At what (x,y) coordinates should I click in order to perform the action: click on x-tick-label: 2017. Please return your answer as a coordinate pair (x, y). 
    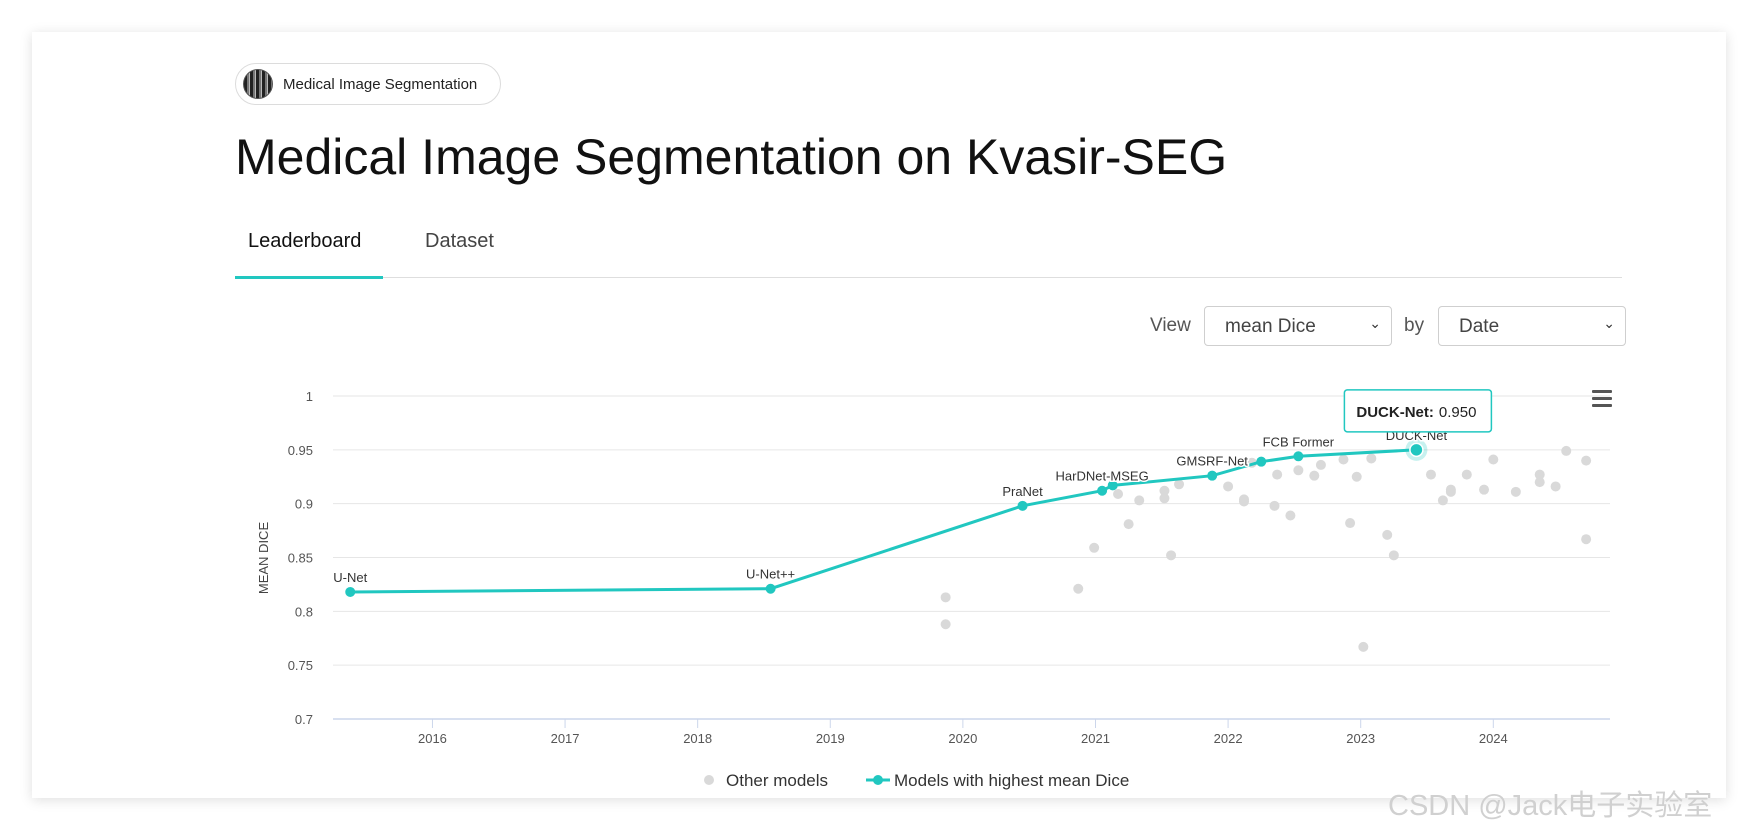
    Looking at the image, I should click on (565, 738).